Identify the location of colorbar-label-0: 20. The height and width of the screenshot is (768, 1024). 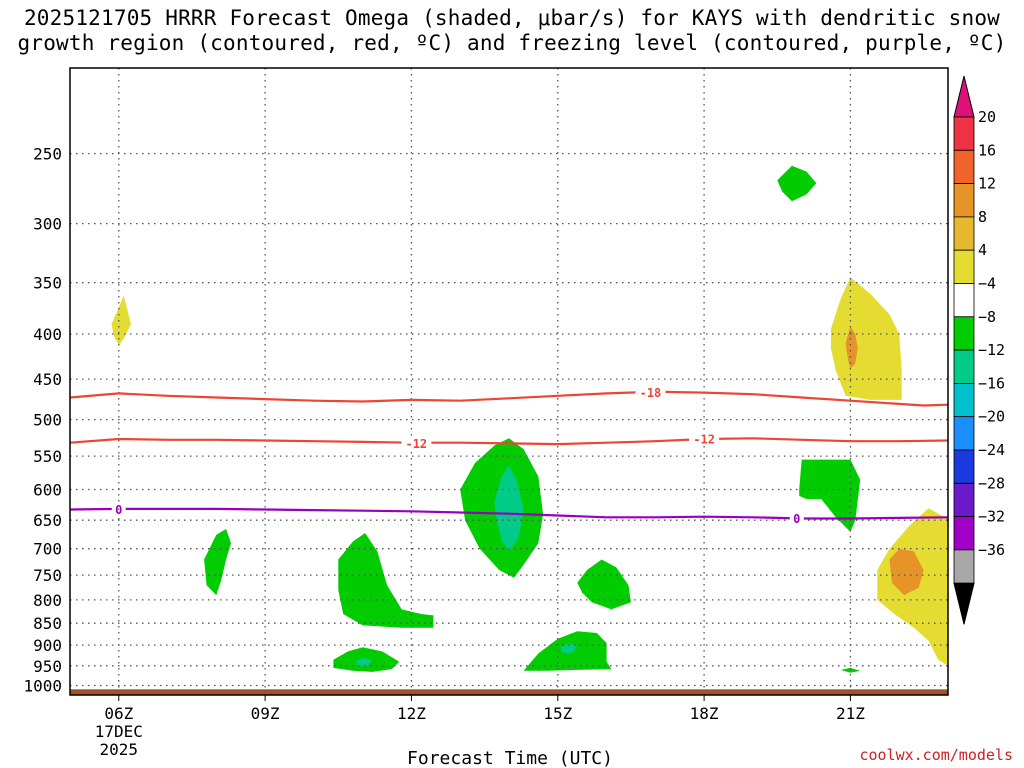
(987, 117).